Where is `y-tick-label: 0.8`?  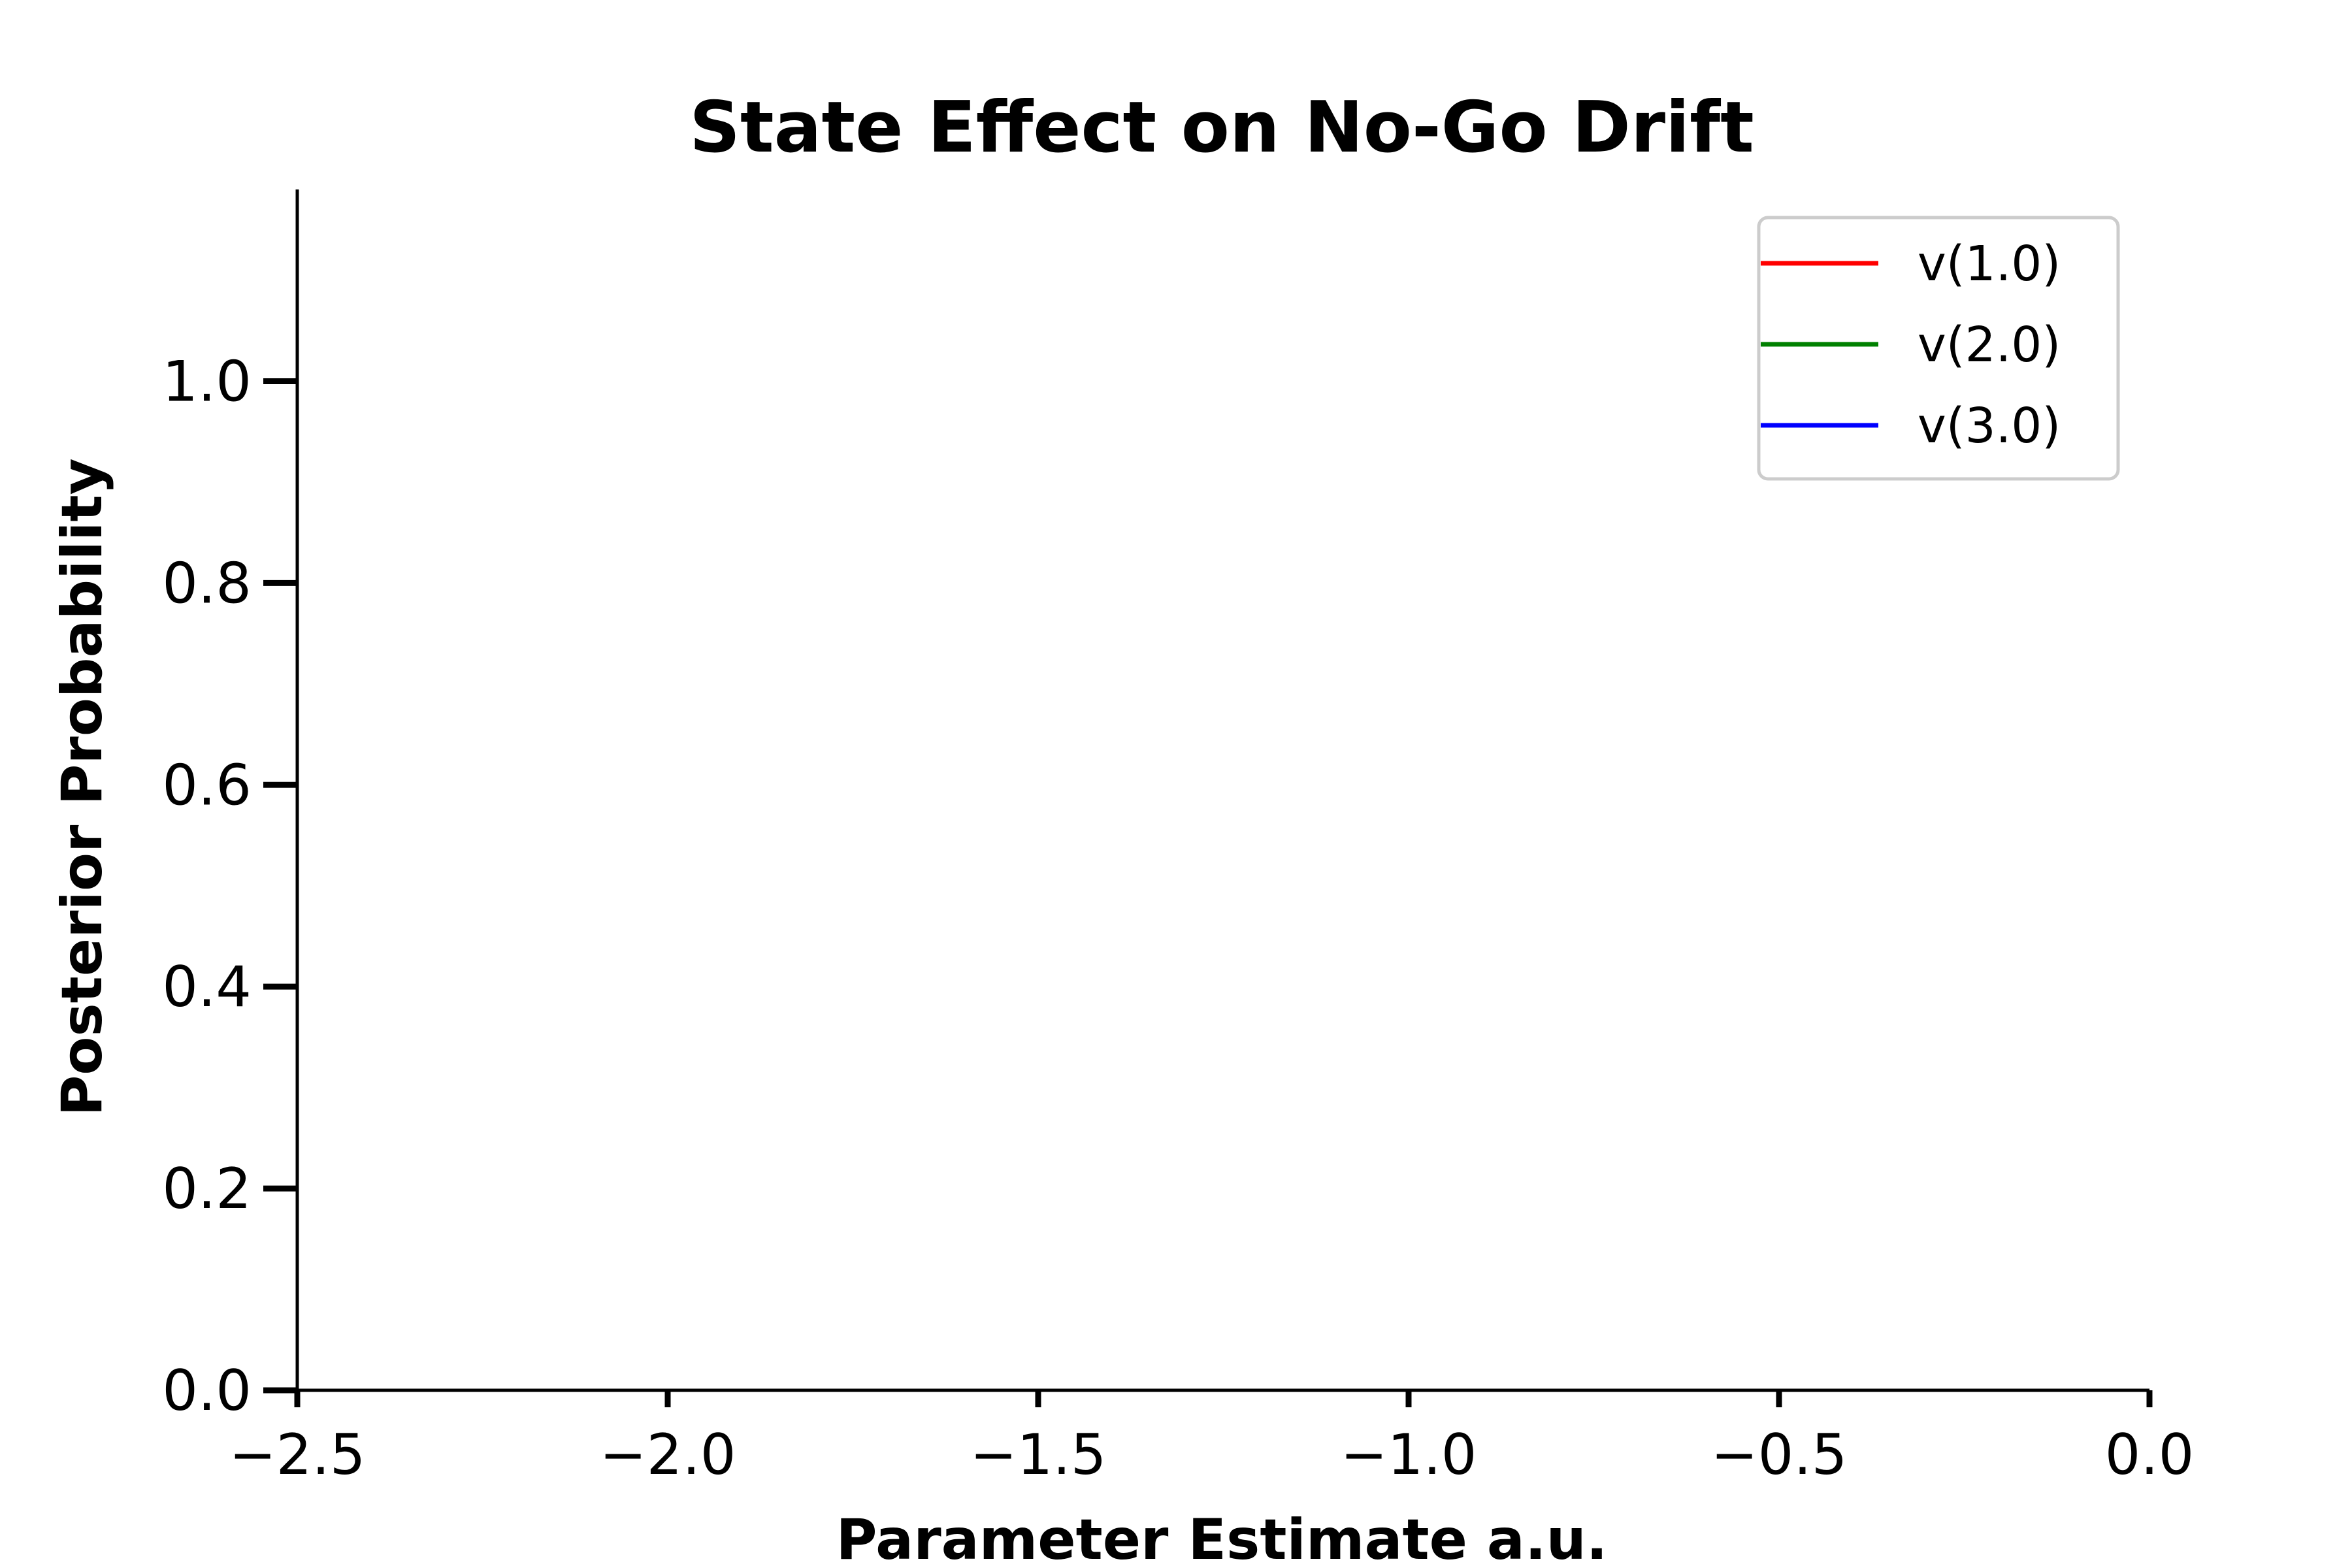 y-tick-label: 0.8 is located at coordinates (207, 583).